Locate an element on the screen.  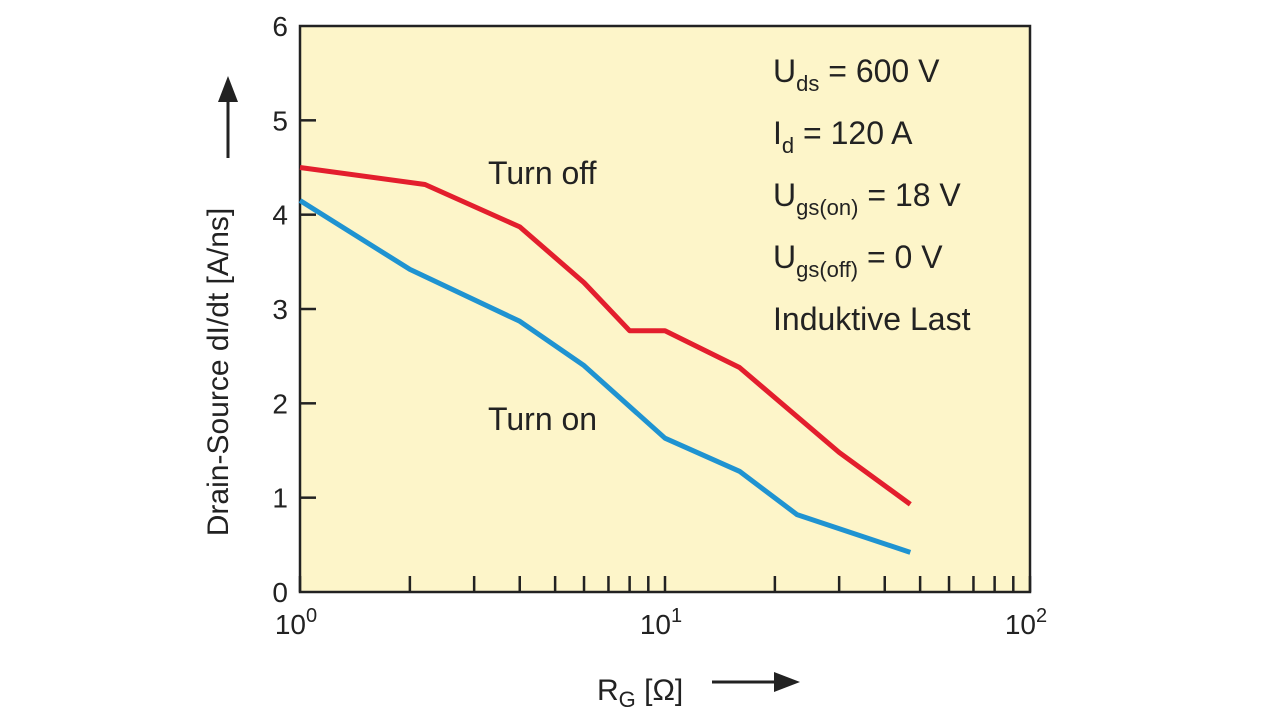
x-tick-label: 10² is located at coordinates (1026, 622).